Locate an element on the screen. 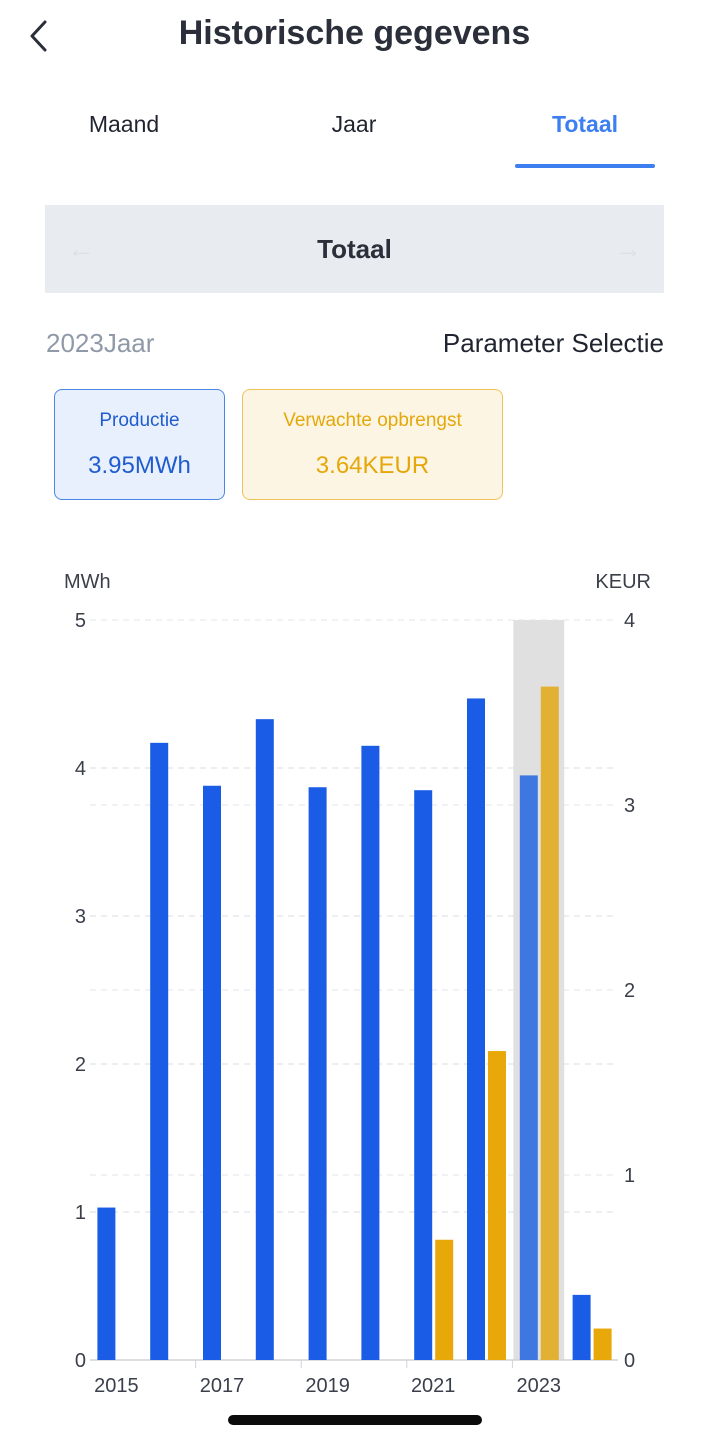  revenue-bar-2023 is located at coordinates (549, 1023).